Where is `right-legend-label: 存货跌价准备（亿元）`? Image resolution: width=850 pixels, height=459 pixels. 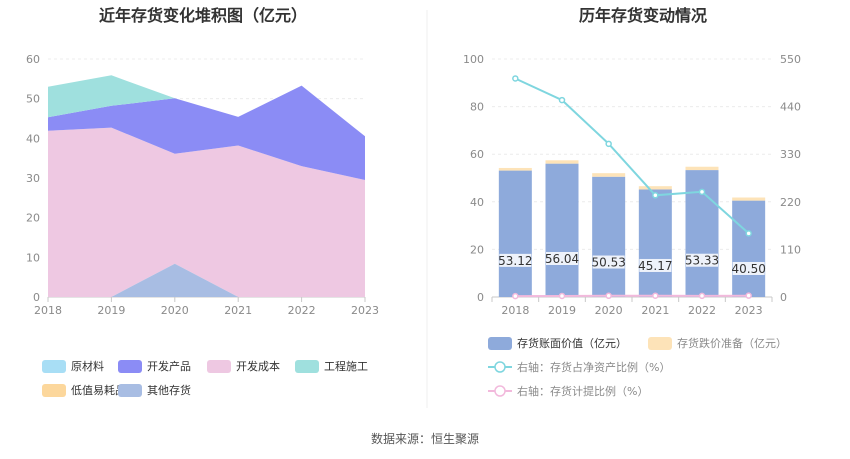 right-legend-label: 存货跌价准备（亿元） is located at coordinates (732, 343).